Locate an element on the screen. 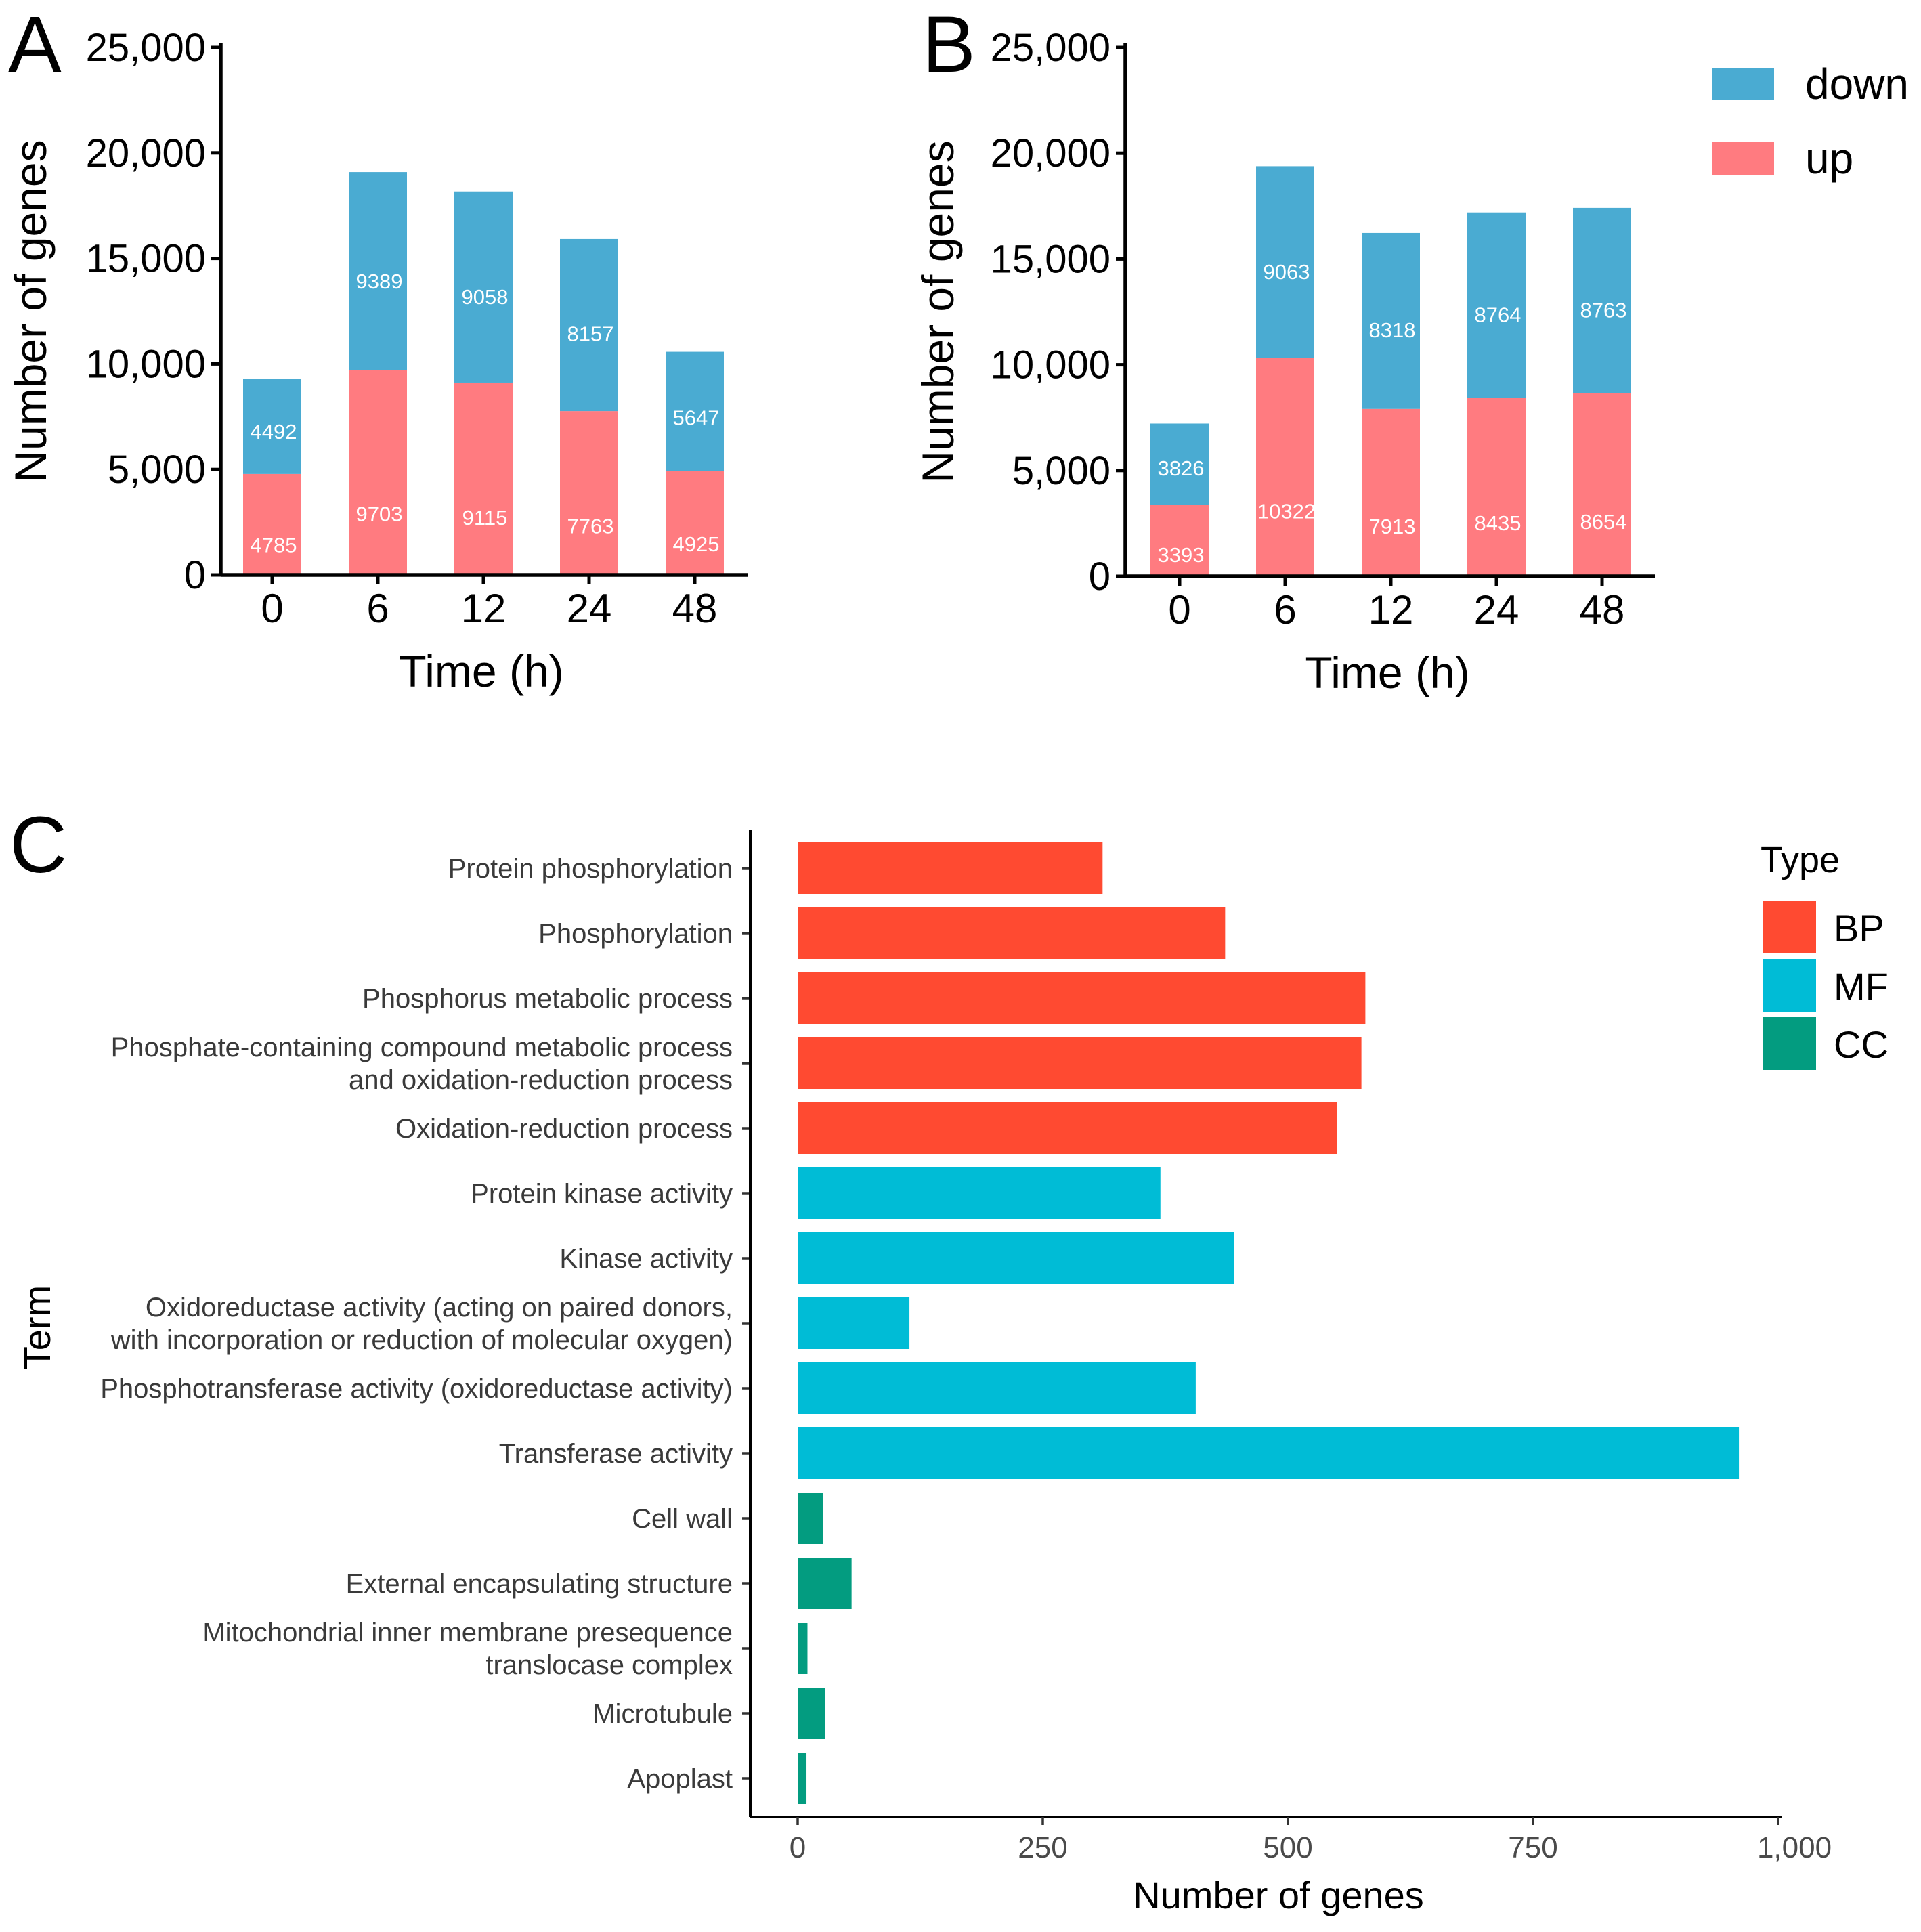  legend-label-cc: CC is located at coordinates (1861, 1044).